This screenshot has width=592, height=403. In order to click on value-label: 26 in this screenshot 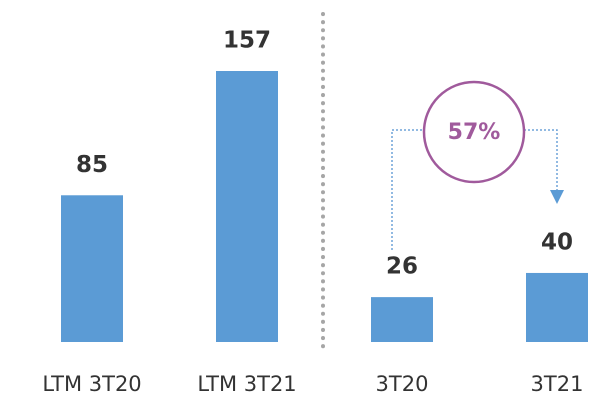, I will do `click(402, 267)`.